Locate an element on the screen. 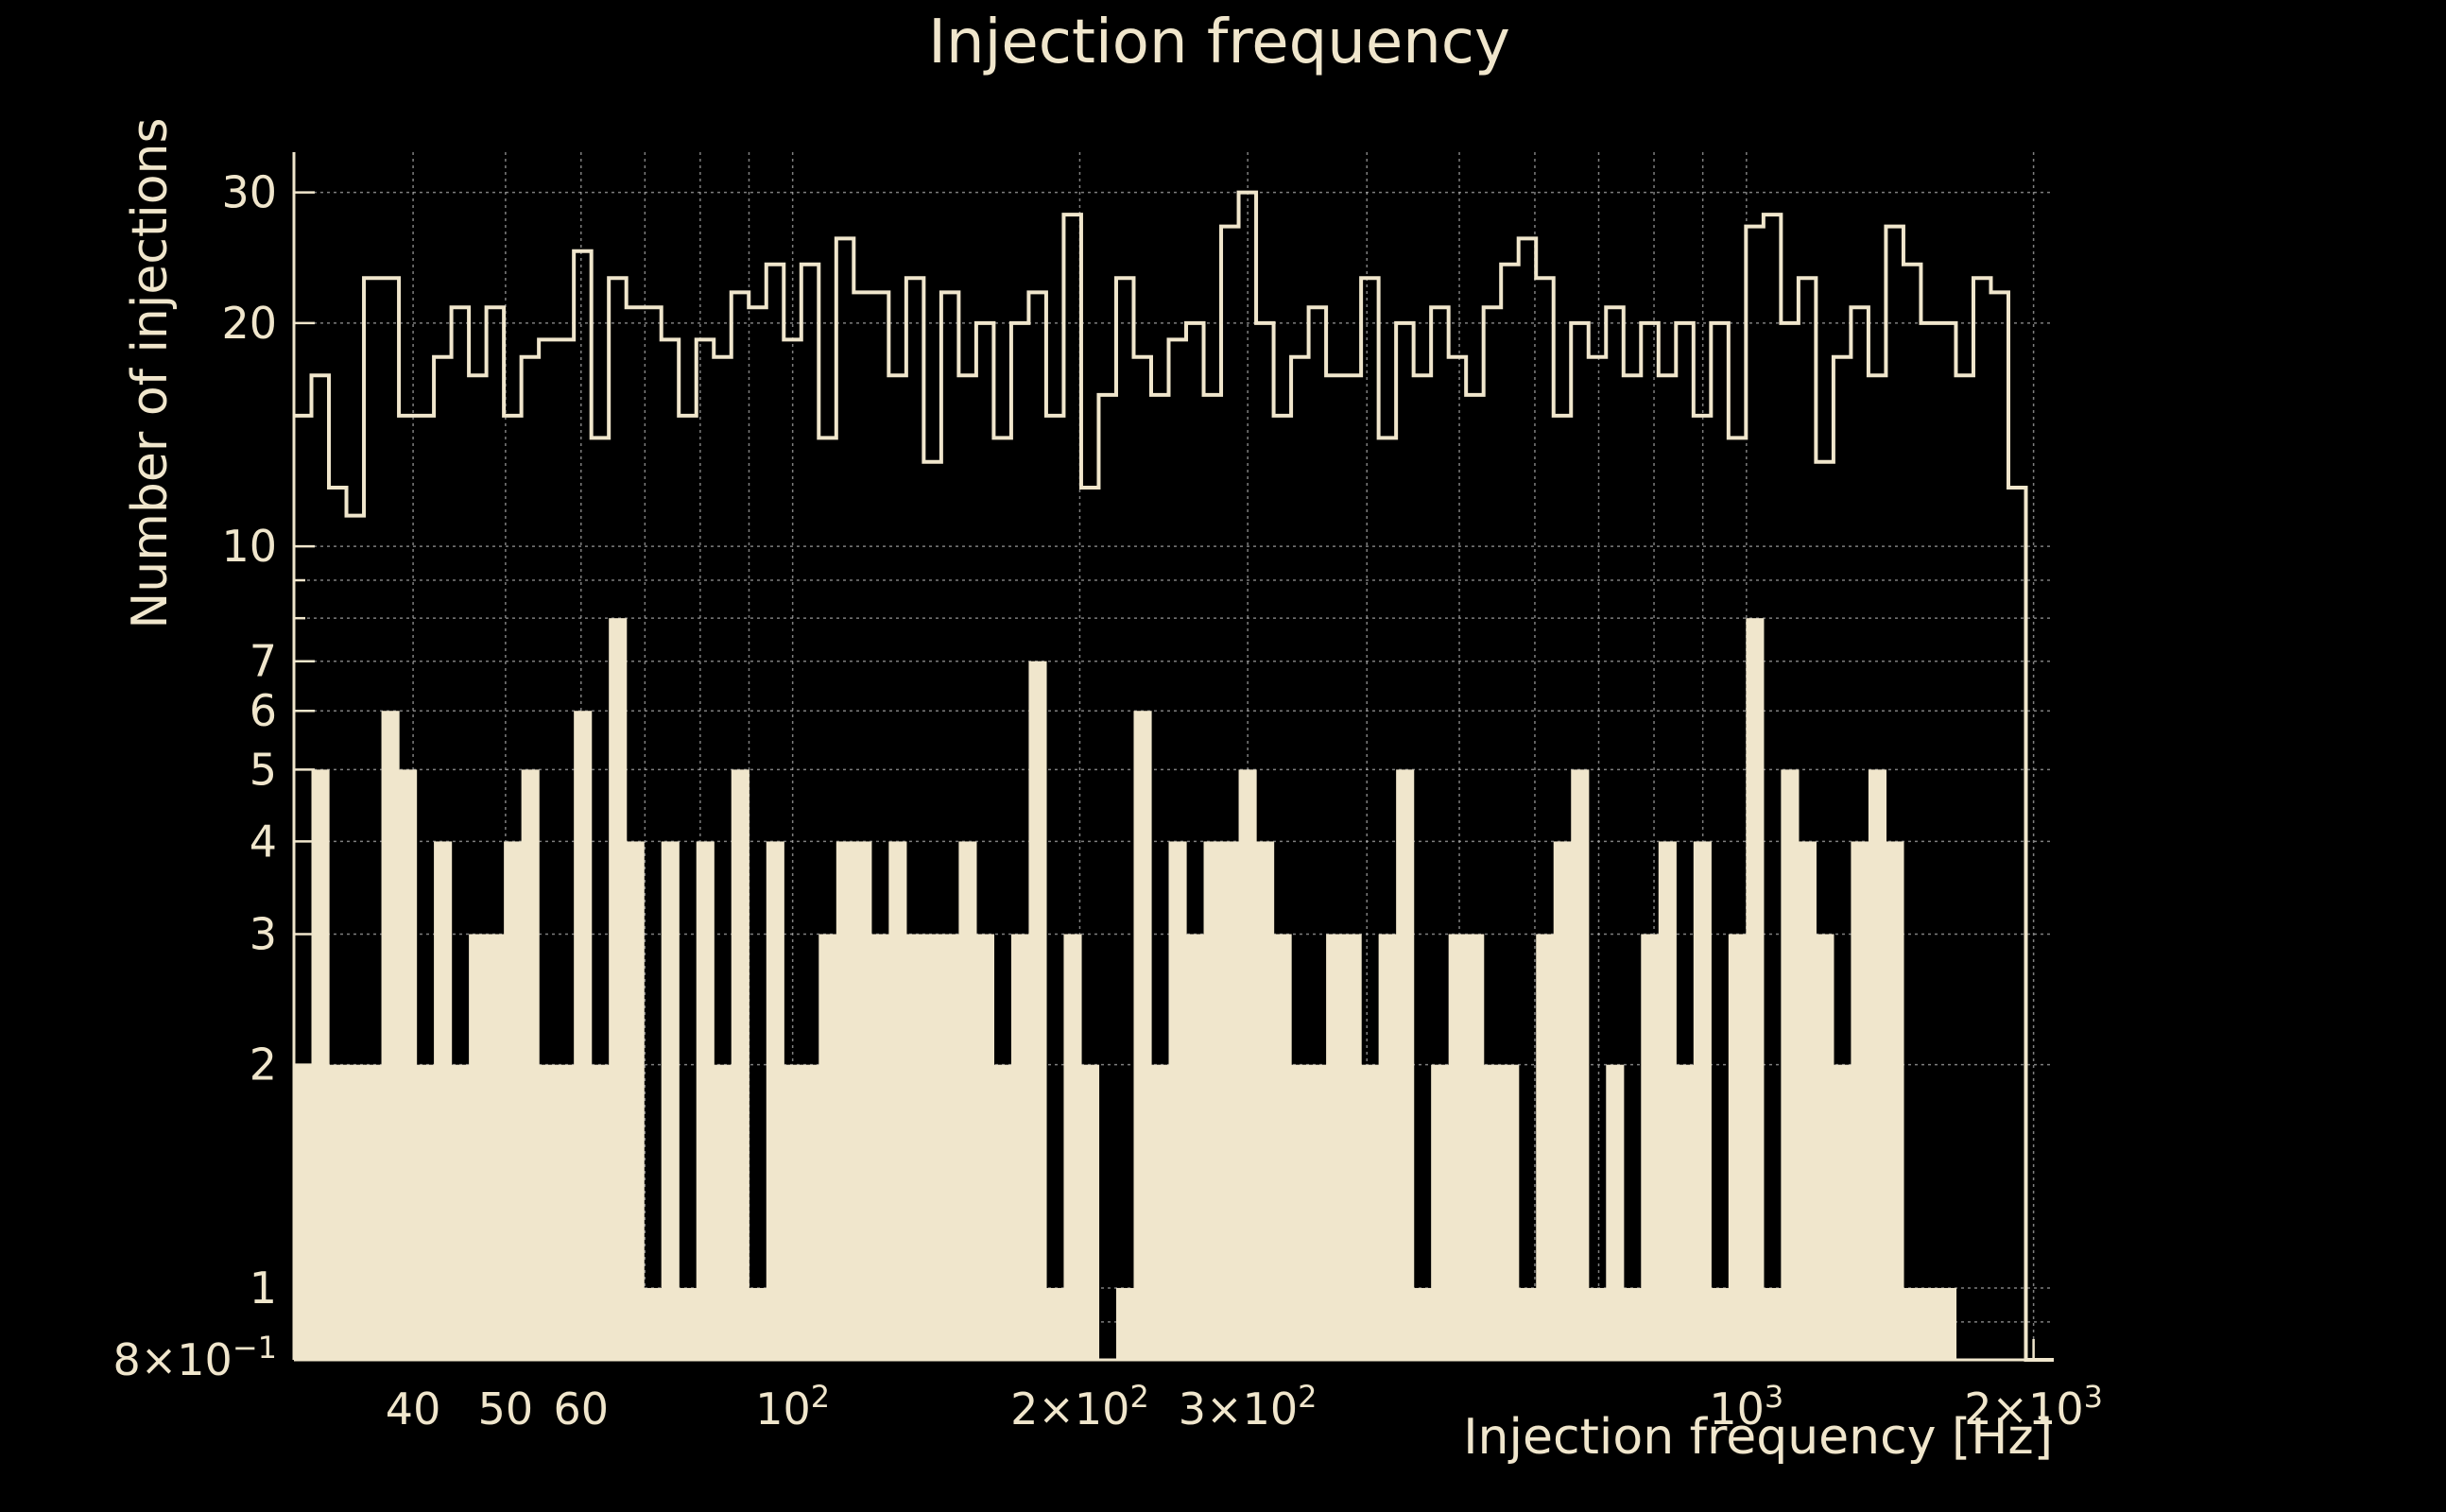 The height and width of the screenshot is (1512, 2446). y-tick-label: 1 is located at coordinates (263, 1288).